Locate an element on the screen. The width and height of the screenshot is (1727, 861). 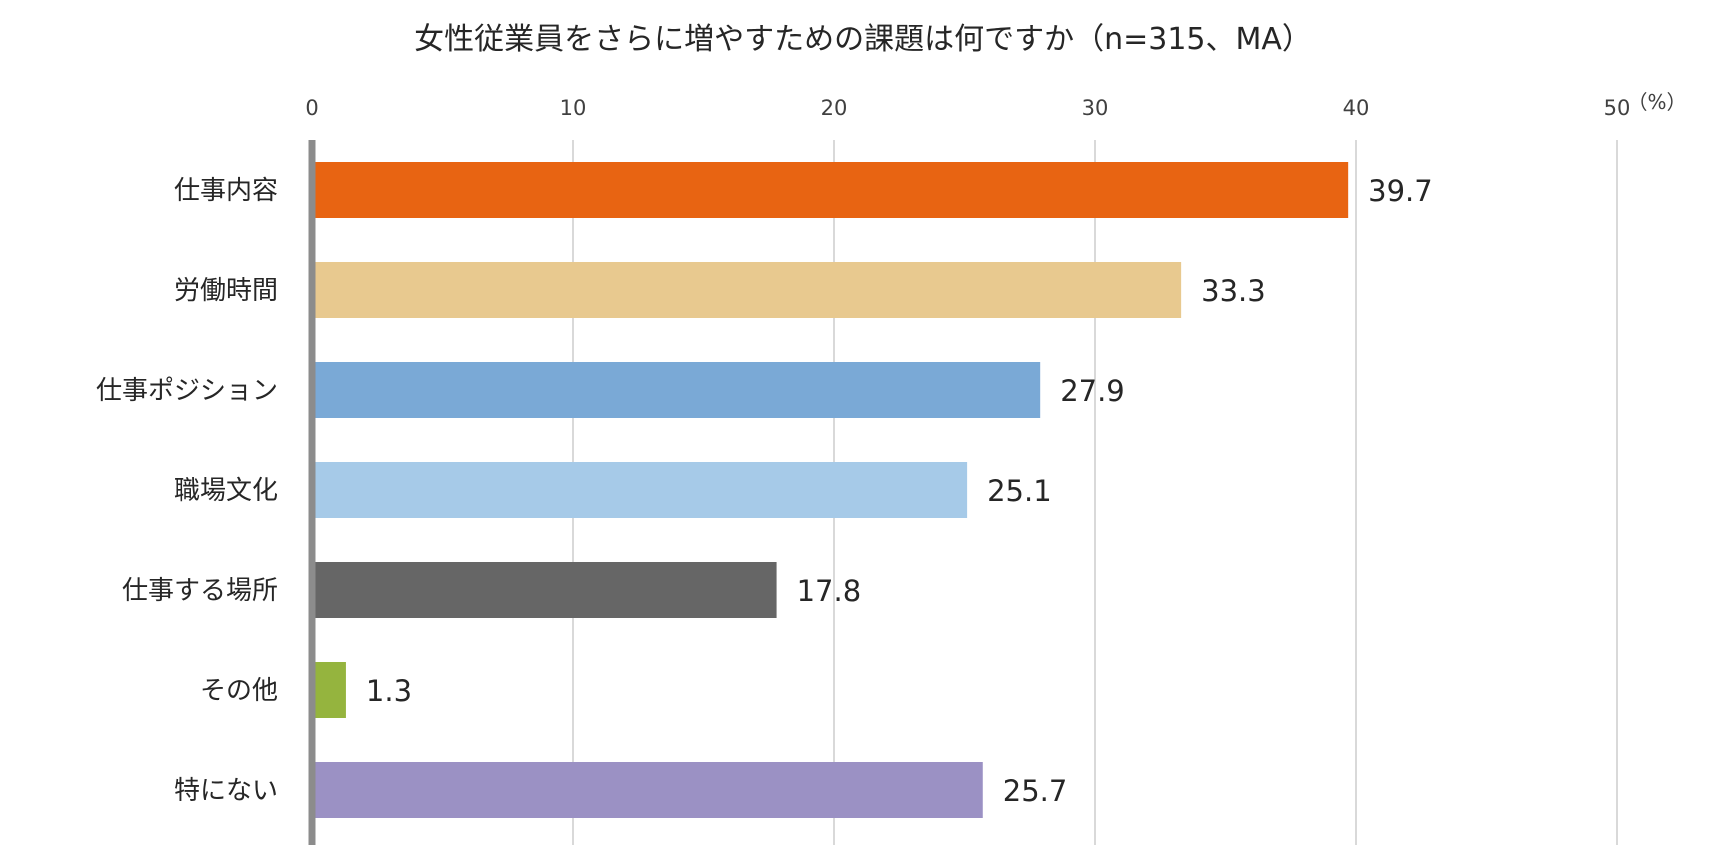
category-label: その他 is located at coordinates (239, 691).